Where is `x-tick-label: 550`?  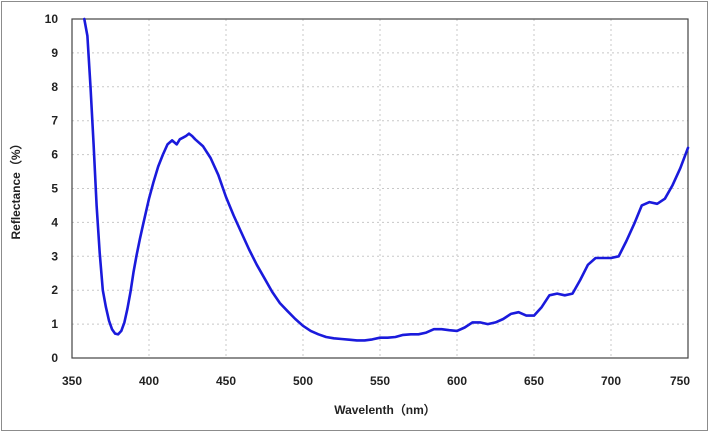
x-tick-label: 550 is located at coordinates (380, 381).